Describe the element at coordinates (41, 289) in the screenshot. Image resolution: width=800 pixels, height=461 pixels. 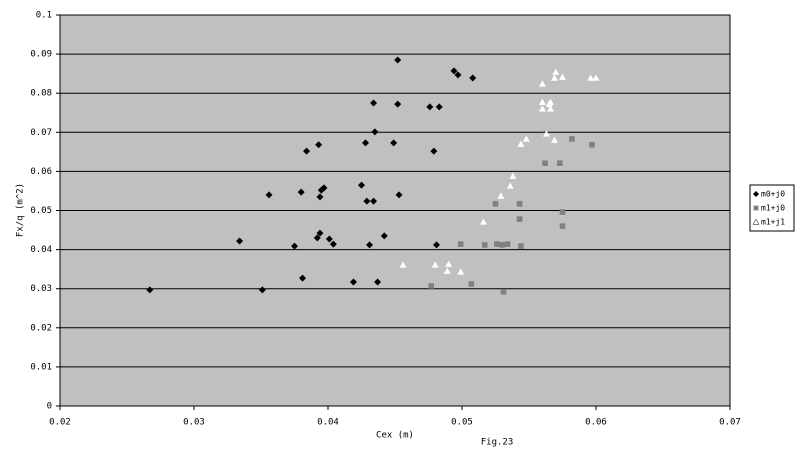
I see `y-tick-label: 0.03` at that location.